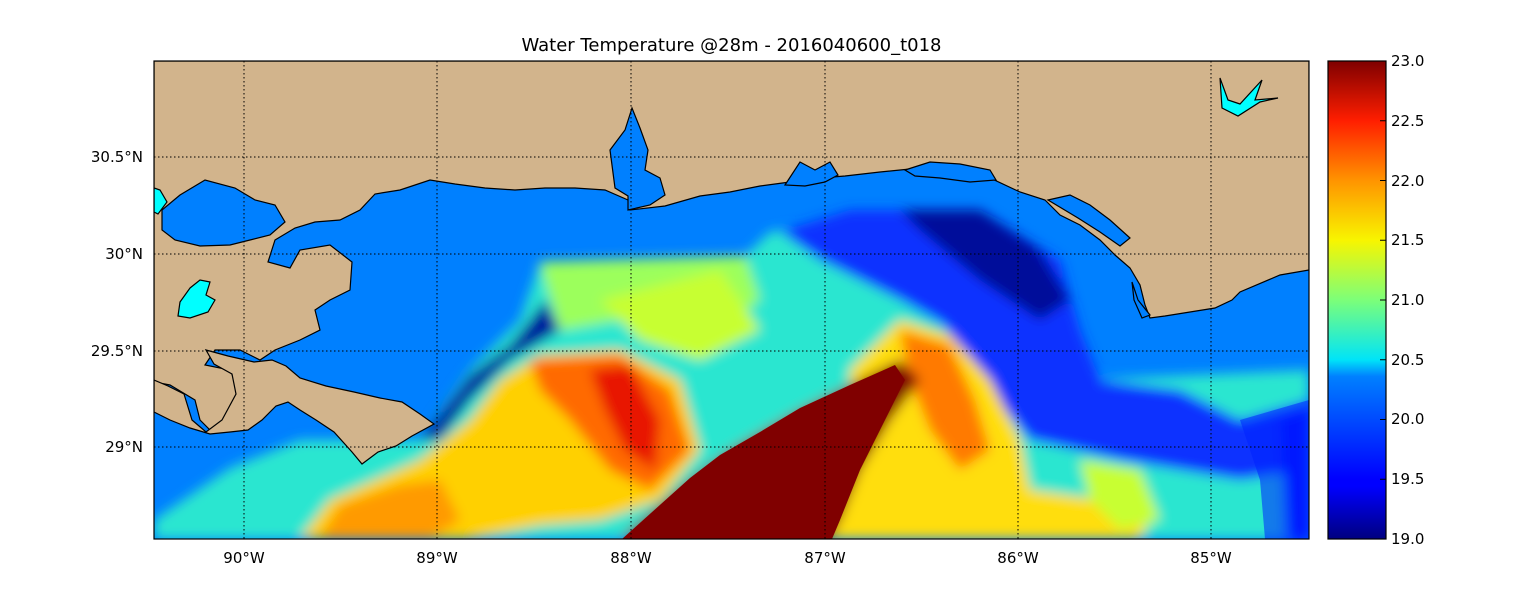 This screenshot has width=1539, height=600. Describe the element at coordinates (117, 351) in the screenshot. I see `lat-label: 29.5°N` at that location.